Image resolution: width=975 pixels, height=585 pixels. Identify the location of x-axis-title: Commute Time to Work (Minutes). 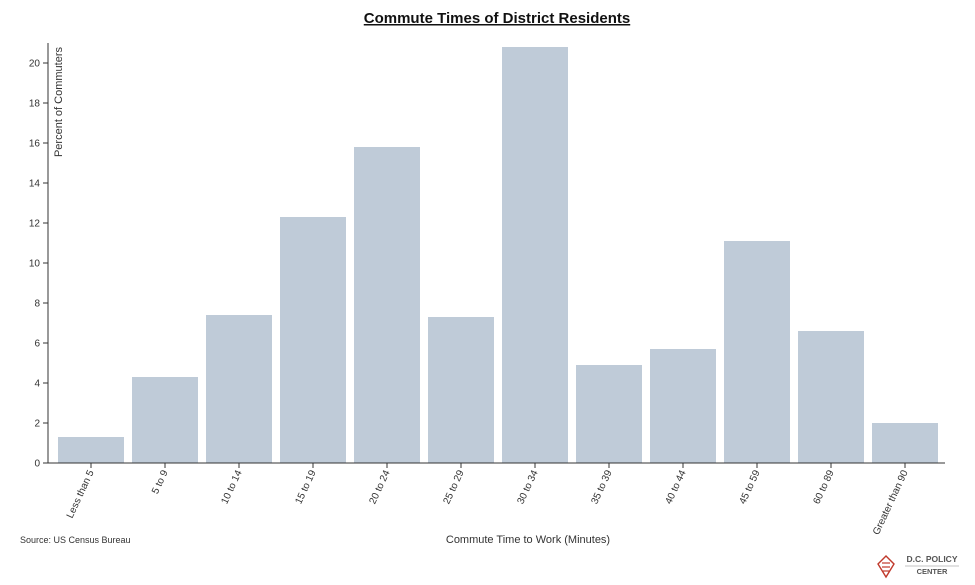
(528, 540).